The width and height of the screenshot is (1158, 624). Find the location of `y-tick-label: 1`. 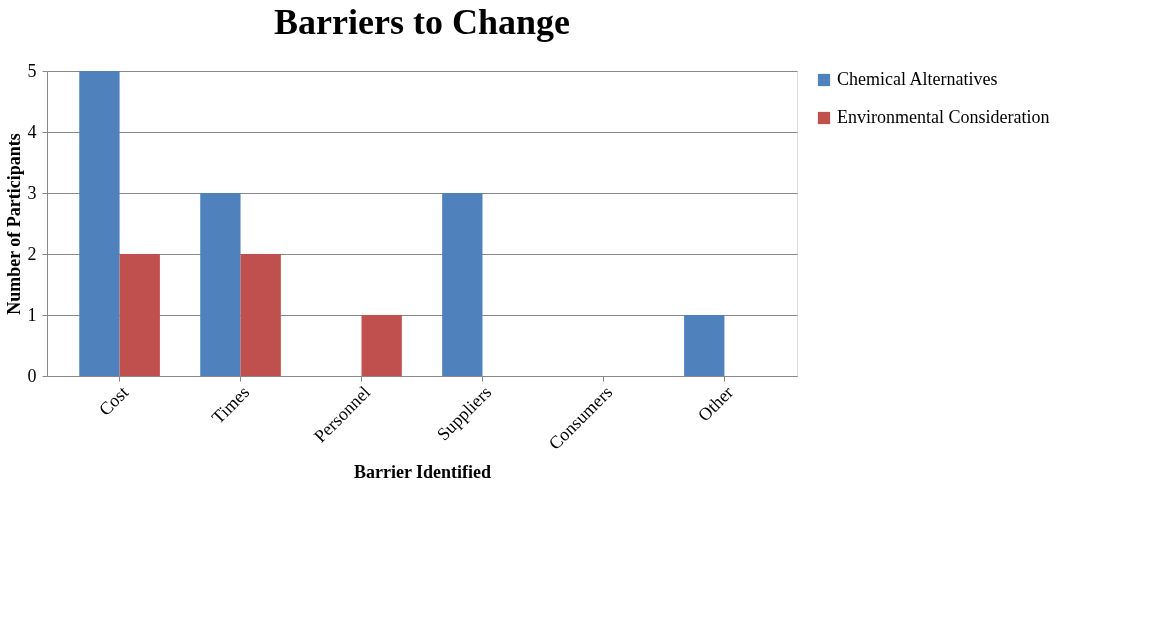

y-tick-label: 1 is located at coordinates (32, 314).